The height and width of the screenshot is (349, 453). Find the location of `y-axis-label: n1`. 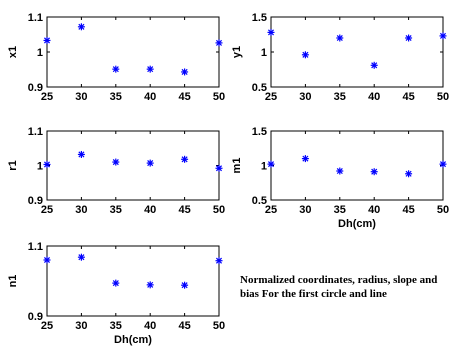

y-axis-label: n1 is located at coordinates (13, 281).